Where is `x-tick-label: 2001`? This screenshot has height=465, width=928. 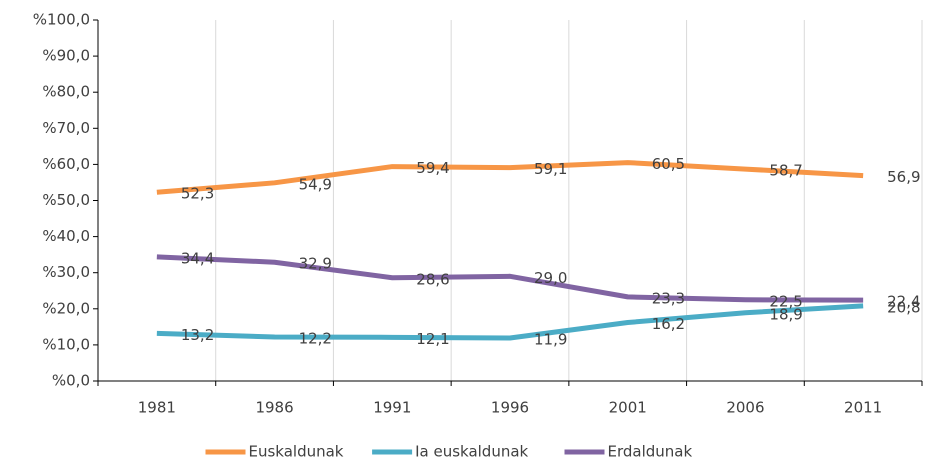
x-tick-label: 2001 is located at coordinates (628, 408).